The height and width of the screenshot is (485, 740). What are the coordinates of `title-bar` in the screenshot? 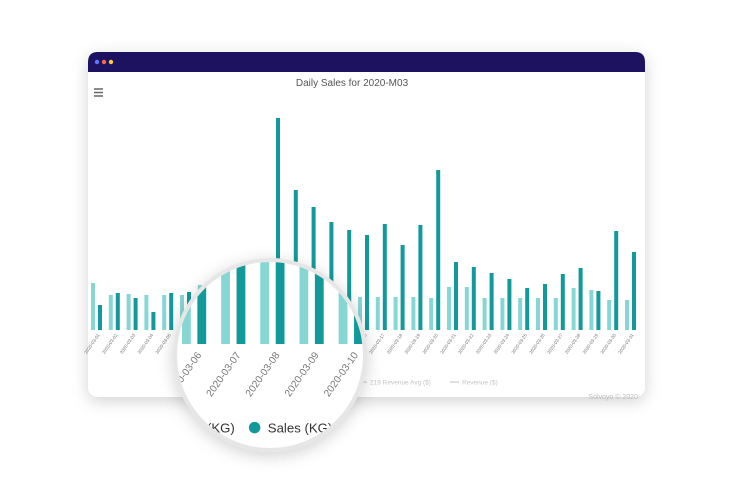 It's located at (366, 62).